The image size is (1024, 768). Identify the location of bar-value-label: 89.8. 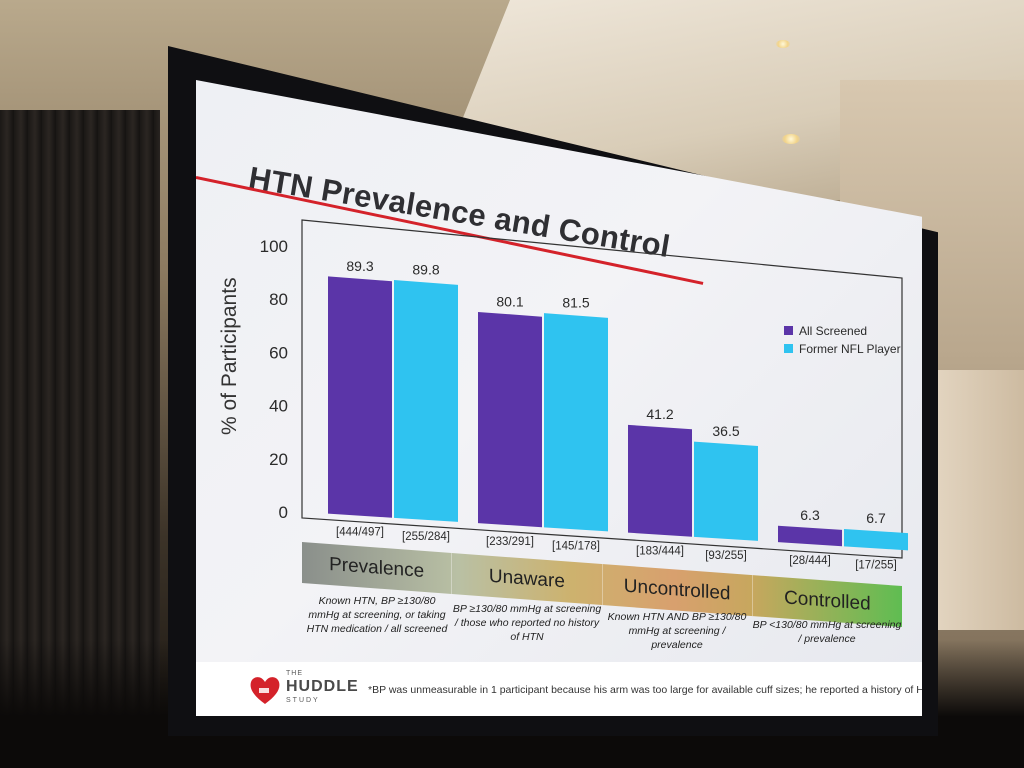
(425, 269).